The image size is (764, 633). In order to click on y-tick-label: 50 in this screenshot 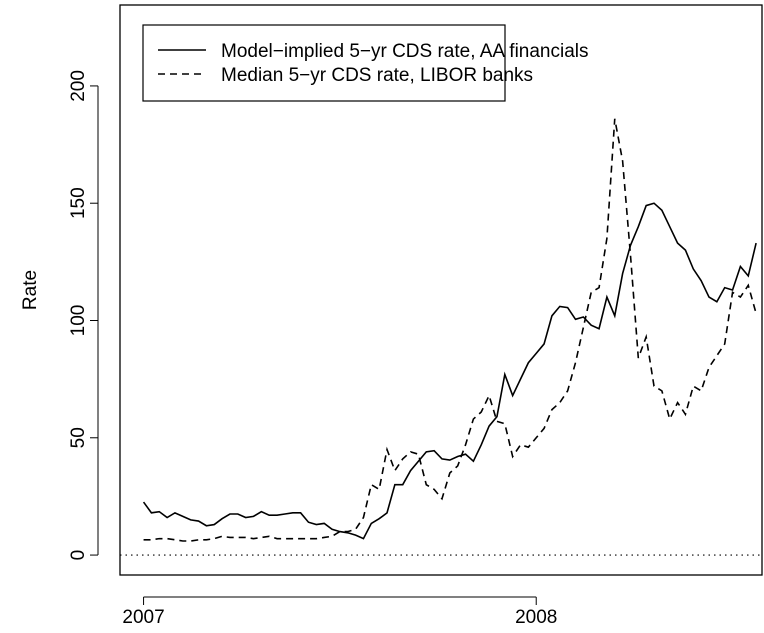, I will do `click(78, 437)`.